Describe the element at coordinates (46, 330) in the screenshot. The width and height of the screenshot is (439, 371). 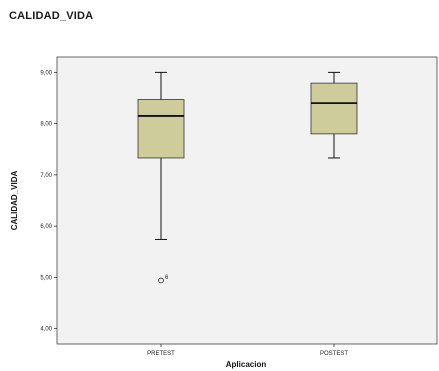
I see `y-tick-label: 4,00` at that location.